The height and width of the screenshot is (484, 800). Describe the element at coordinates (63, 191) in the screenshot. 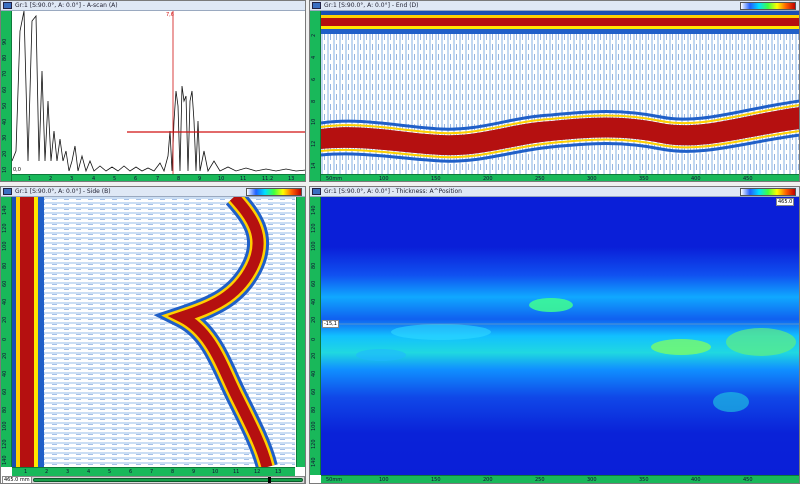

I see `side-view-title: Gr:1 [S:90.0°, A: 0.0°] - Side (B)` at that location.